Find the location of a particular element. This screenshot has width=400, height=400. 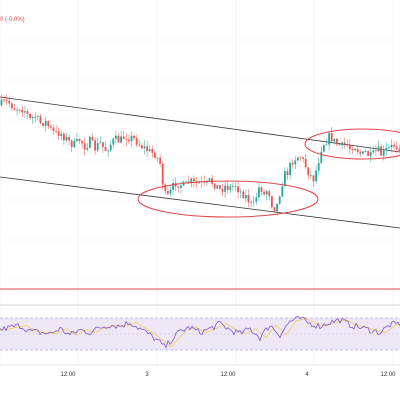

channel-lower-line is located at coordinates (200, 202).